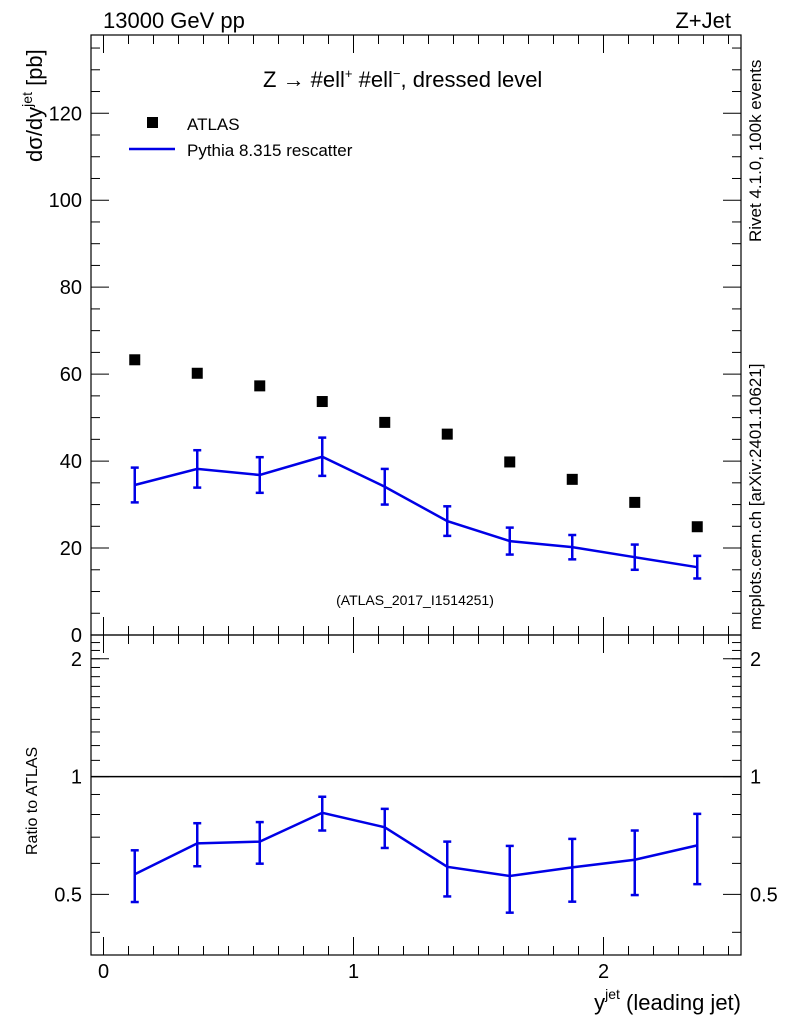  Describe the element at coordinates (68, 895) in the screenshot. I see `ratio-y-tick-label-left: 0.5` at that location.